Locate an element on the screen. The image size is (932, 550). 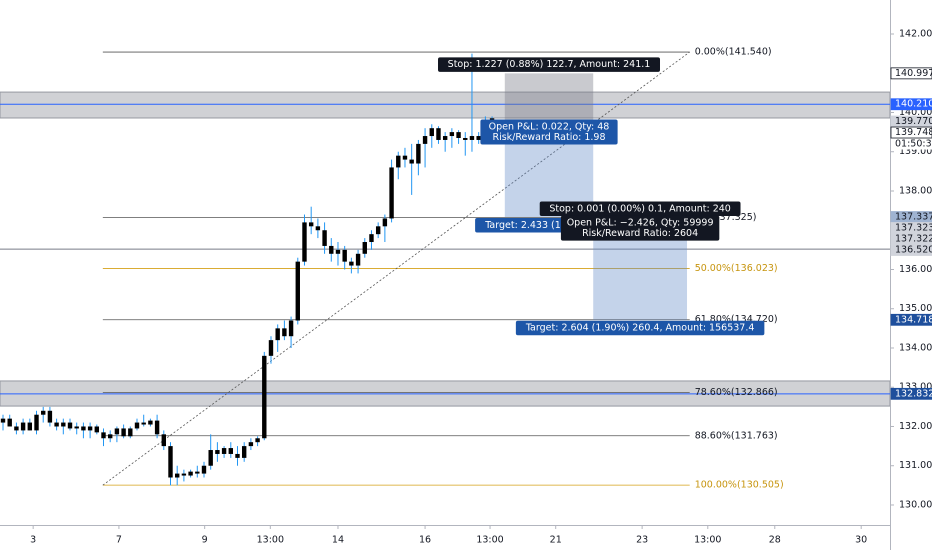
y-tick-label: 130.000 is located at coordinates (915, 504).